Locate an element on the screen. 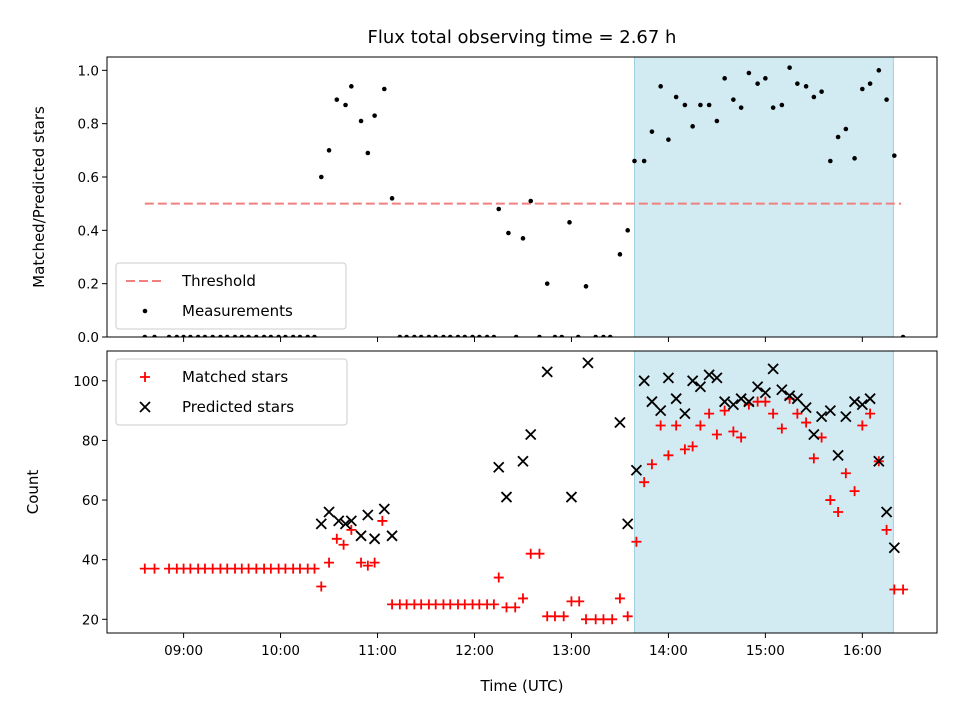  chart-title: Flux total observing time = 2.67 h is located at coordinates (522, 37).